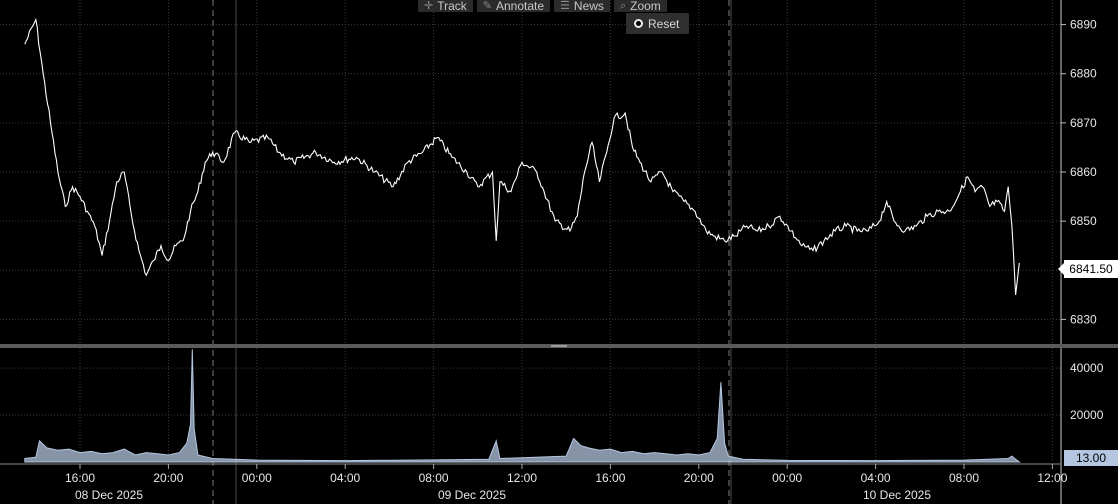  What do you see at coordinates (897, 495) in the screenshot?
I see `date-label: 10 Dec 2025` at bounding box center [897, 495].